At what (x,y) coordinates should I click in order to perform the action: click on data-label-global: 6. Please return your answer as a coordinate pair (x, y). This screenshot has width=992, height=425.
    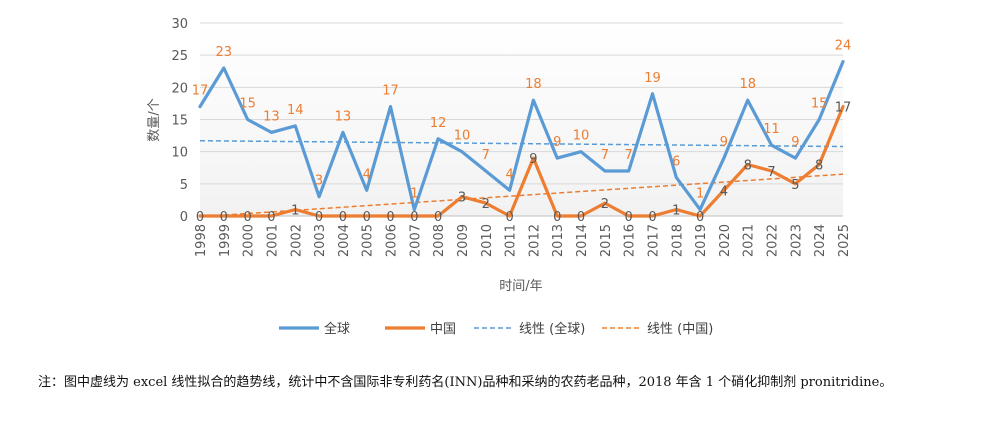
    Looking at the image, I should click on (676, 161).